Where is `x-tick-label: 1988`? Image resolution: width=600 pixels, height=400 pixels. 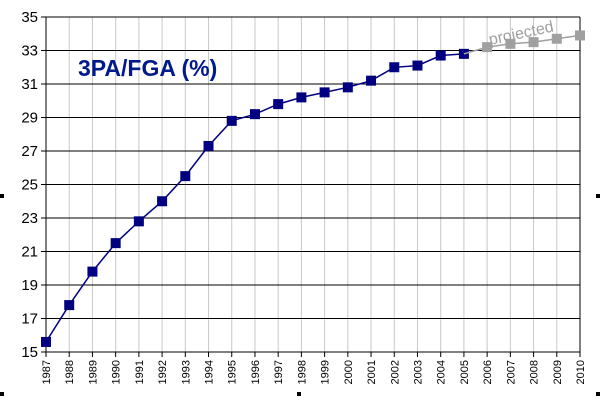 x-tick-label: 1988 is located at coordinates (70, 372).